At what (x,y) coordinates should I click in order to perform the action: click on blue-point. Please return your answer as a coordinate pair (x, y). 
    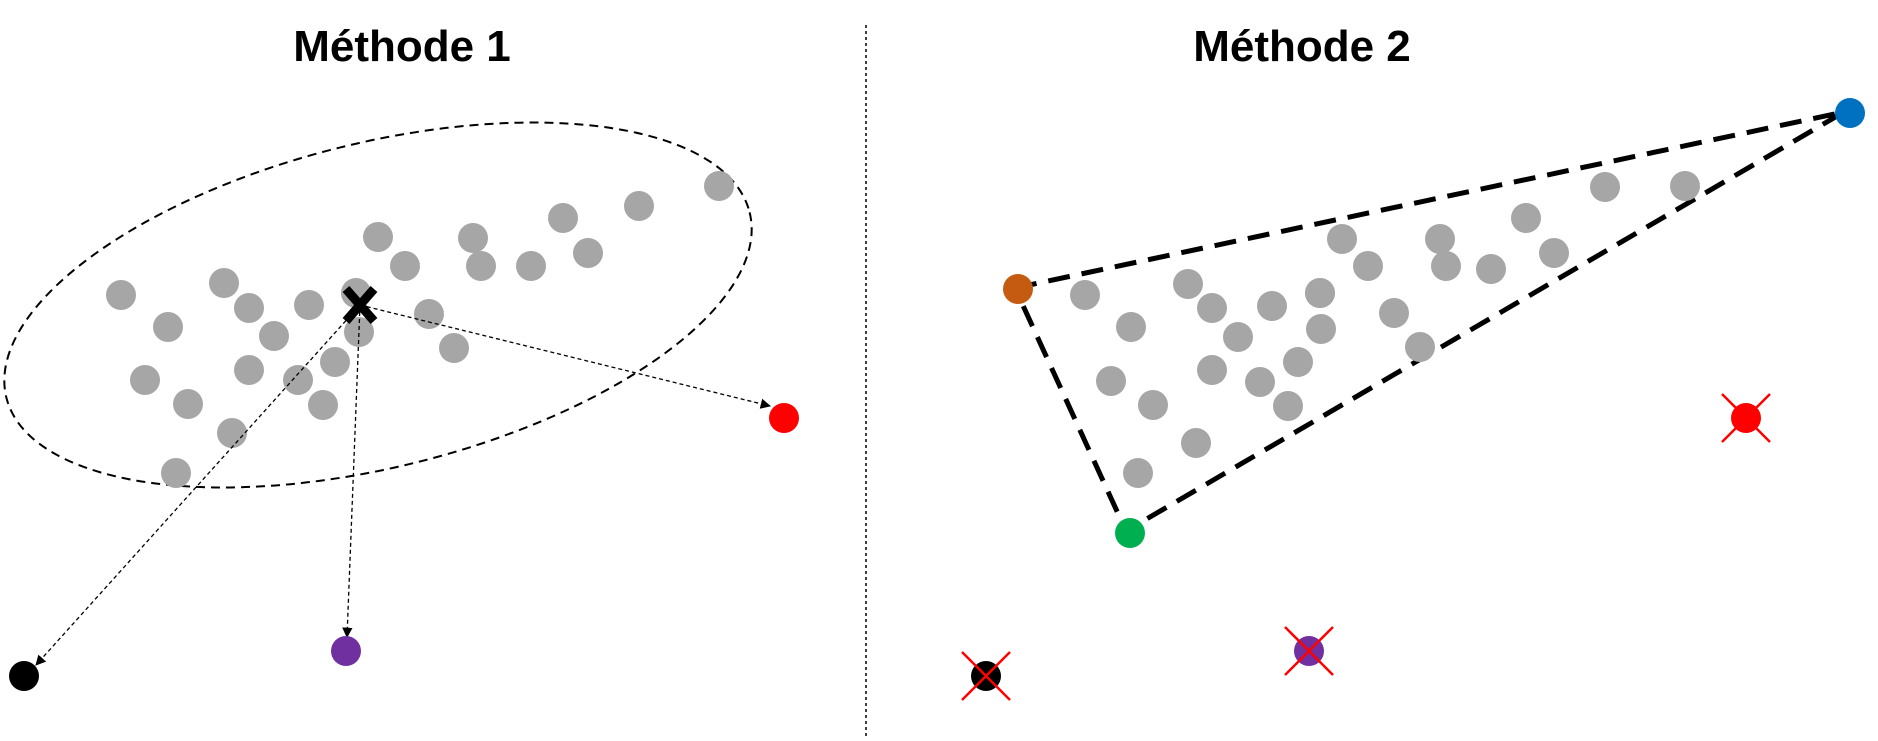
    Looking at the image, I should click on (1850, 113).